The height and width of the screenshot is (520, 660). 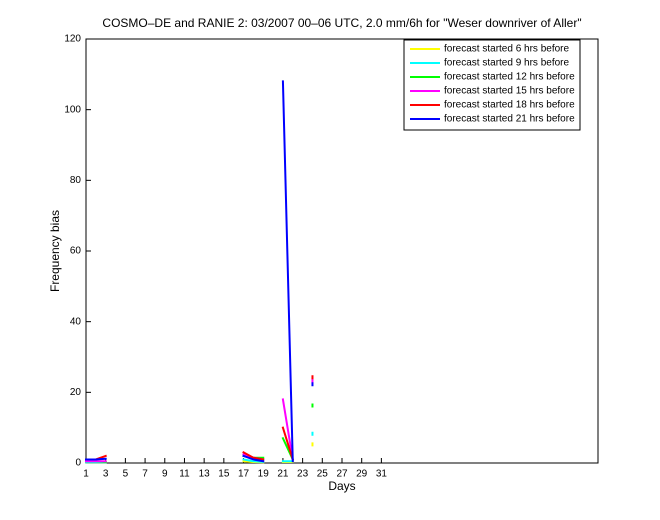 I want to click on legend-label: forecast started 18 hrs before, so click(x=509, y=105).